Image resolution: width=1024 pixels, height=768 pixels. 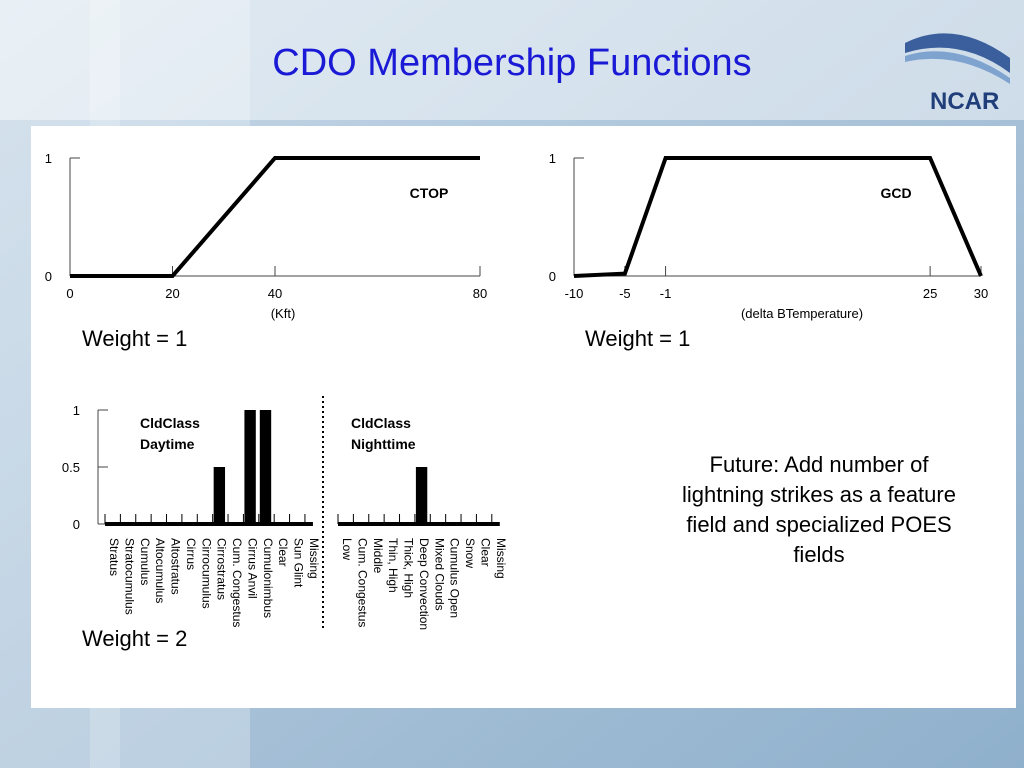 What do you see at coordinates (625, 293) in the screenshot?
I see `gcd-x-tick-label: -5` at bounding box center [625, 293].